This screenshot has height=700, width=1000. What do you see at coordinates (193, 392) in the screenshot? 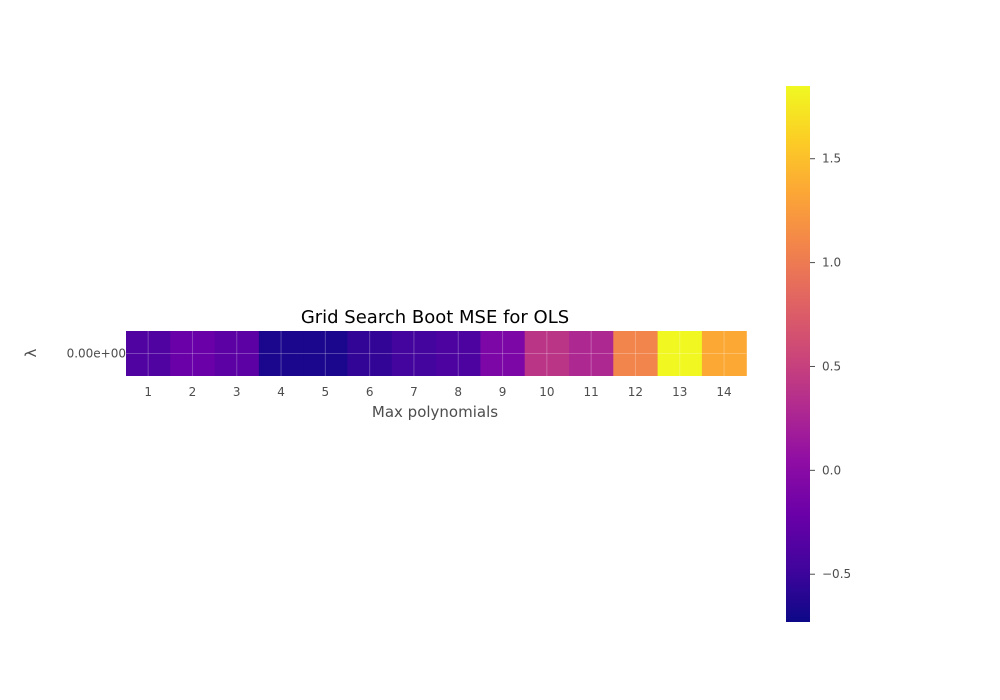
I see `x-tick-label: 2` at bounding box center [193, 392].